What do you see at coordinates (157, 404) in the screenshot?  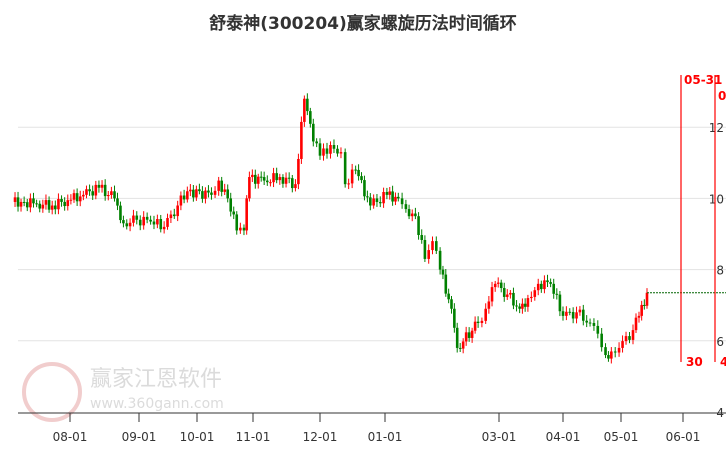 I see `watermark-url: www.360gann.com` at bounding box center [157, 404].